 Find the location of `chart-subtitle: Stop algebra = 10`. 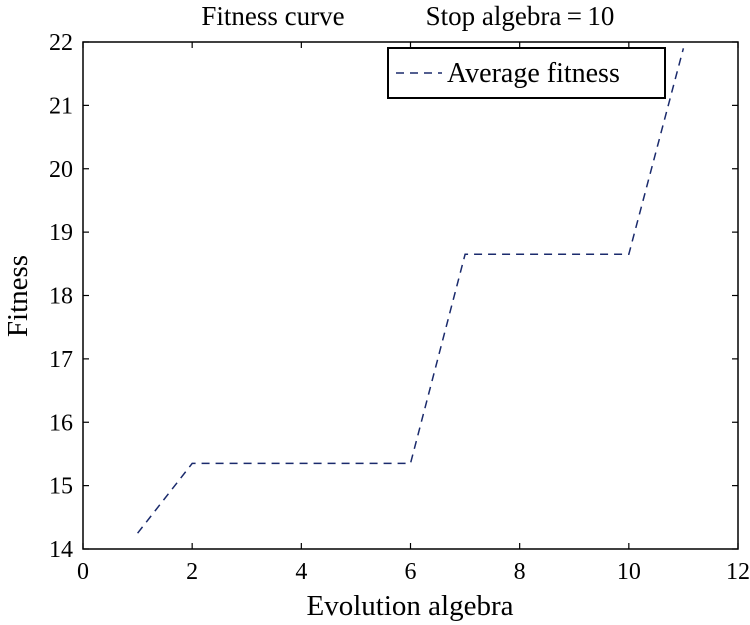

chart-subtitle: Stop algebra = 10 is located at coordinates (520, 16).